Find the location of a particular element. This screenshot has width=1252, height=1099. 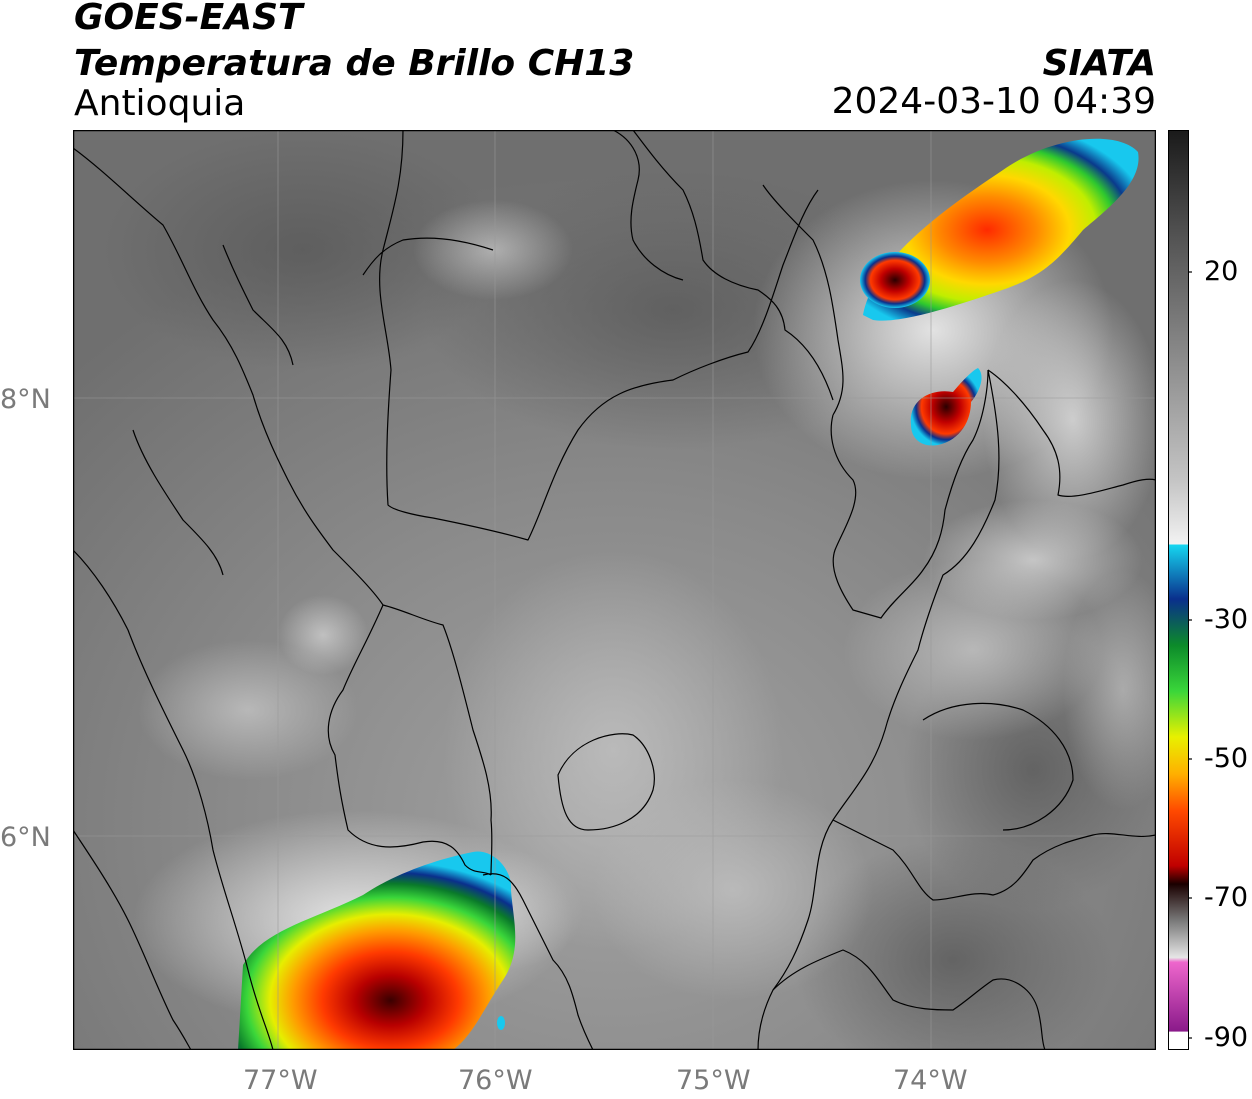

colorbar-gradient is located at coordinates (1178, 590).